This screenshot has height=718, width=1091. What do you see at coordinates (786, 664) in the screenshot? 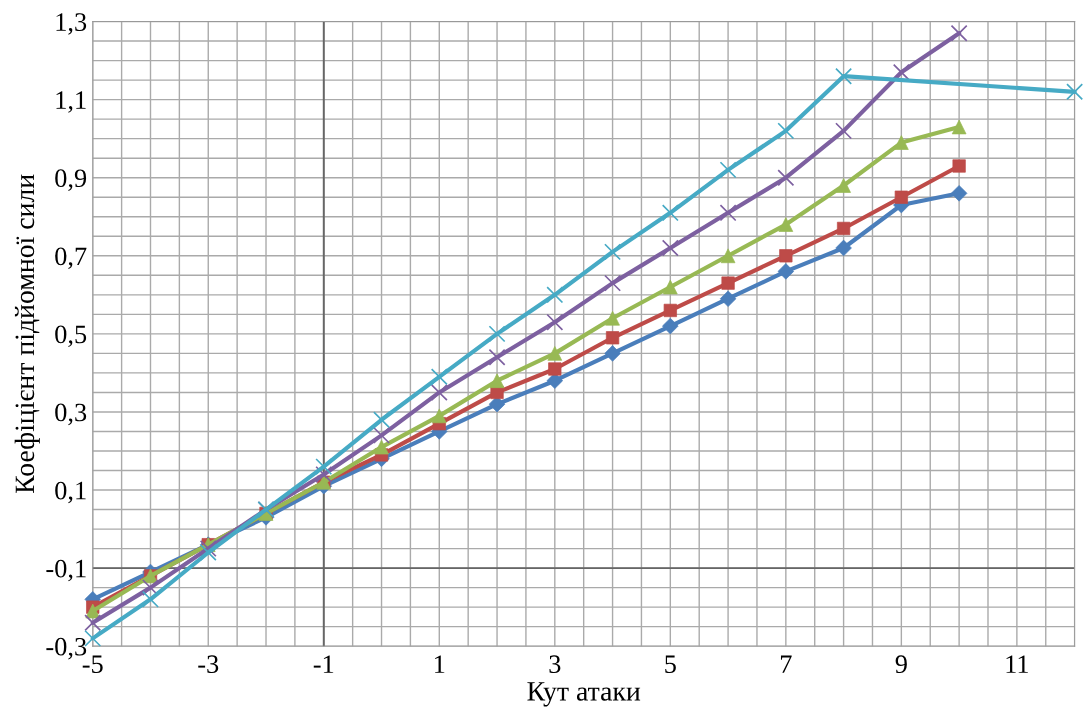
I see `x-tick-label: 7` at bounding box center [786, 664].